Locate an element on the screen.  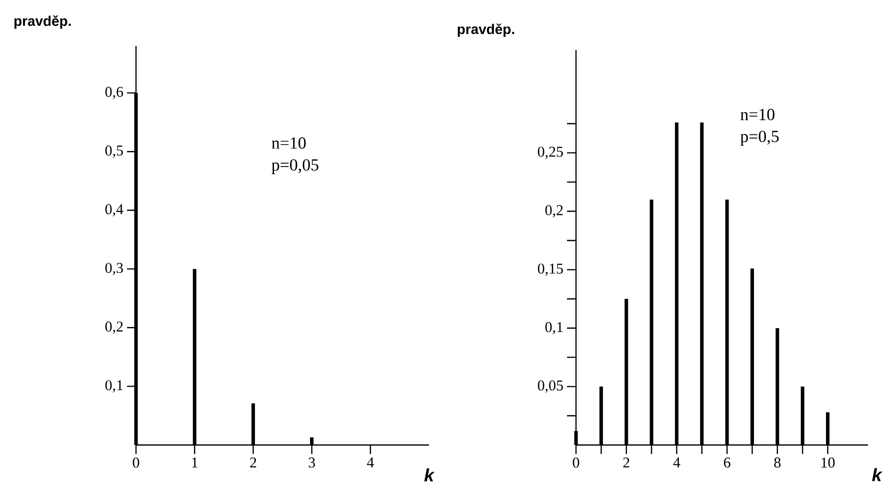
x-tick-label: 6 is located at coordinates (727, 463).